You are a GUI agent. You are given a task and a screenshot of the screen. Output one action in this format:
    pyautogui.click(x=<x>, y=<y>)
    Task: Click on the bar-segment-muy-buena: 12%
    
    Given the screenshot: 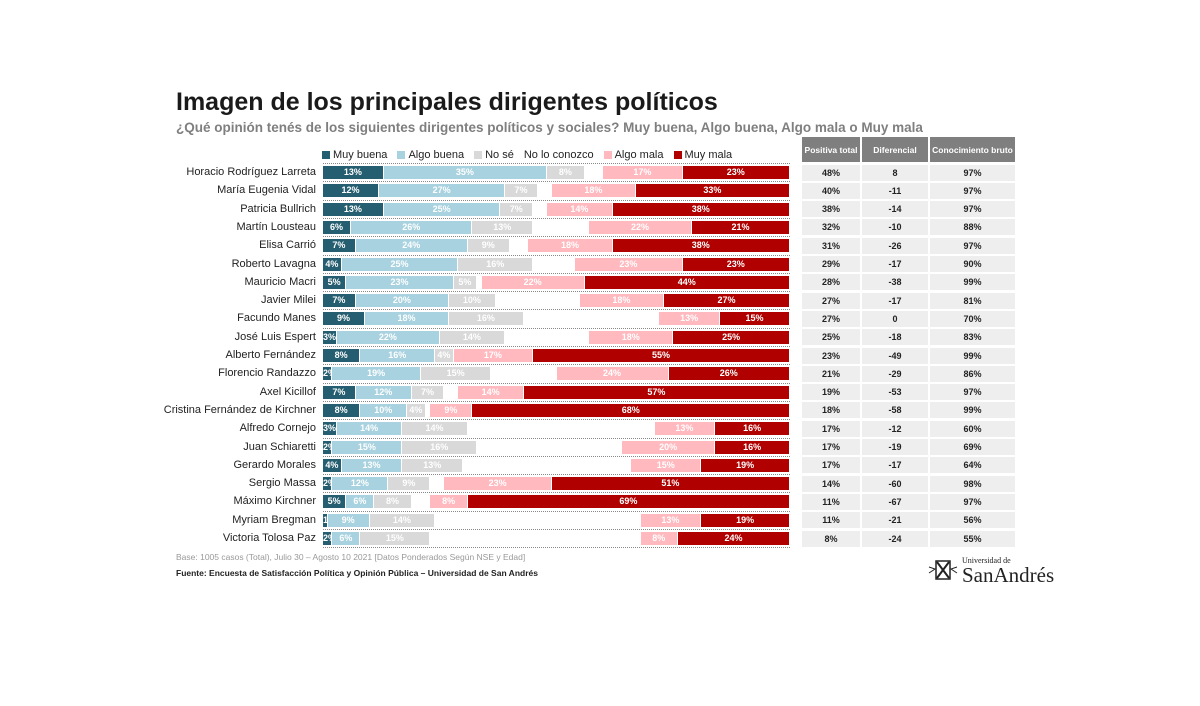 What is the action you would take?
    pyautogui.click(x=351, y=191)
    